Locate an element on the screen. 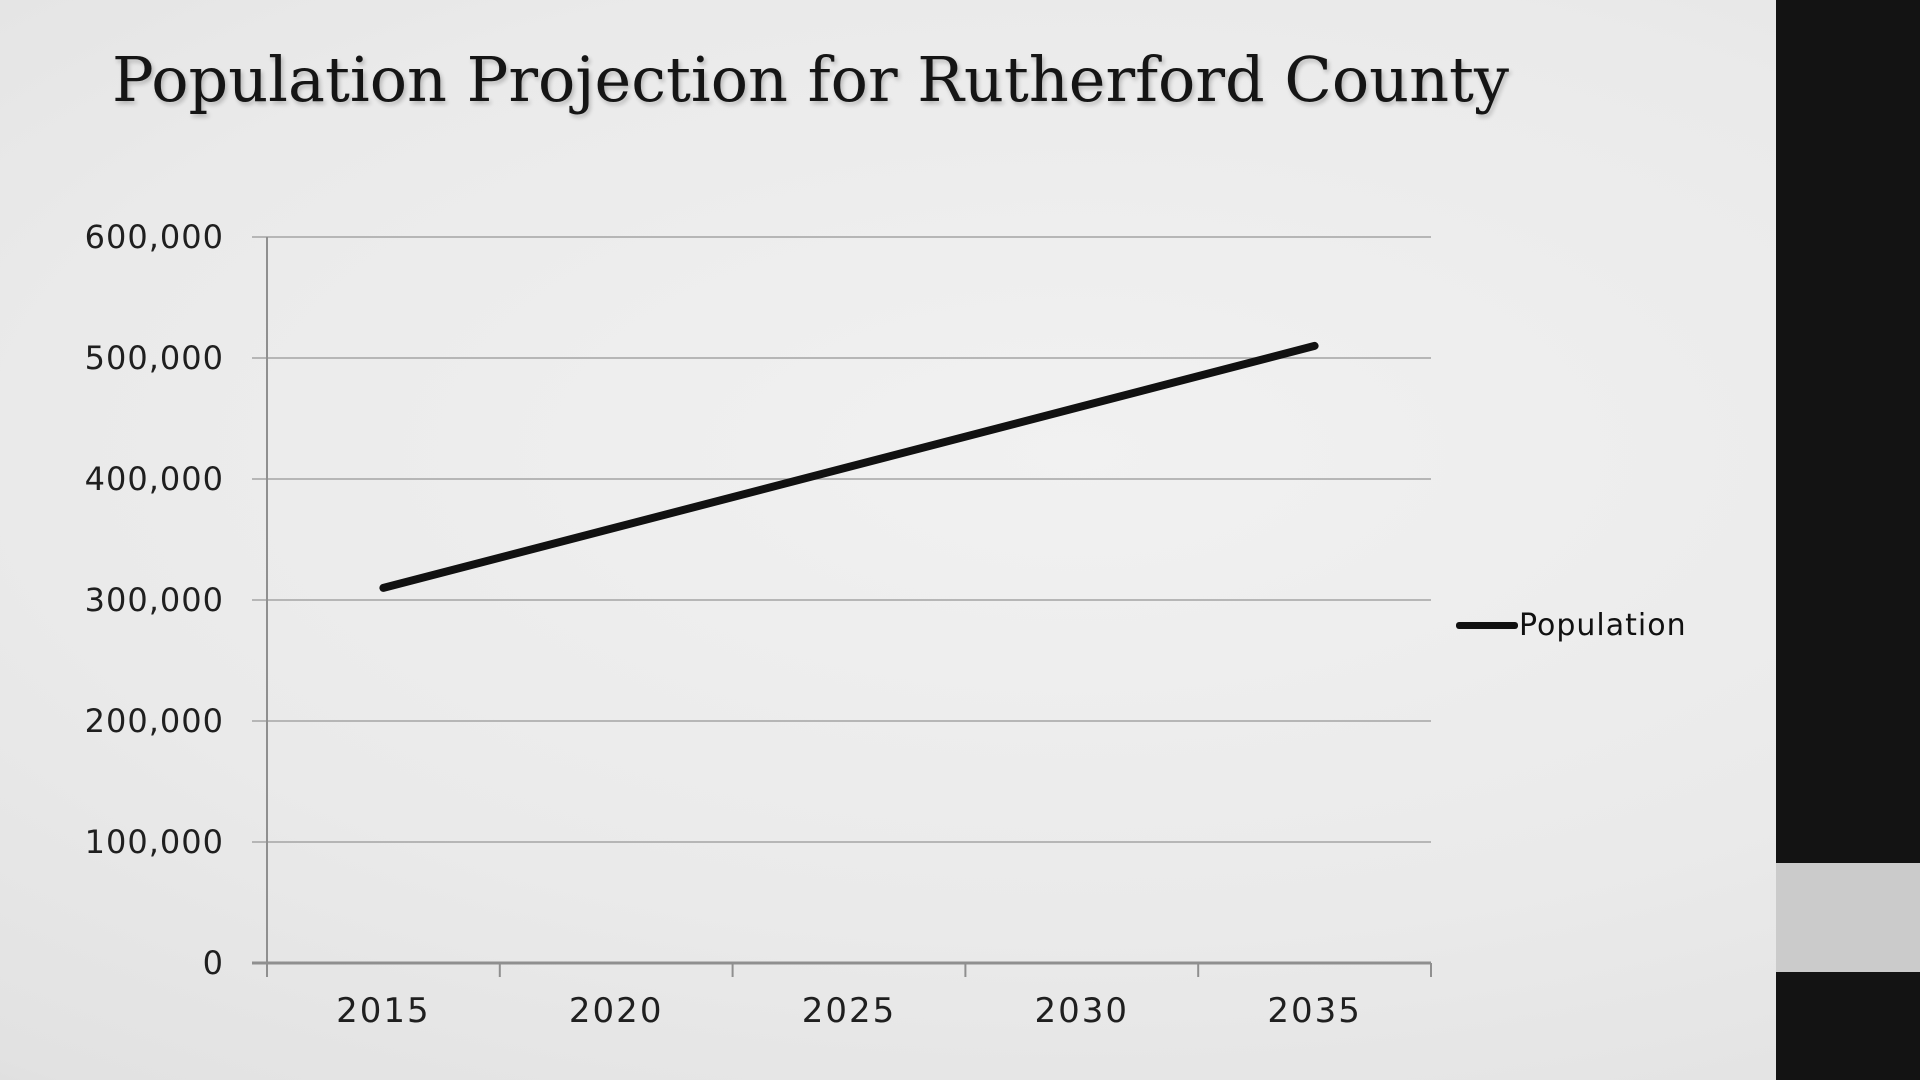 This screenshot has width=1920, height=1080. legend-series-label: Population is located at coordinates (1603, 625).